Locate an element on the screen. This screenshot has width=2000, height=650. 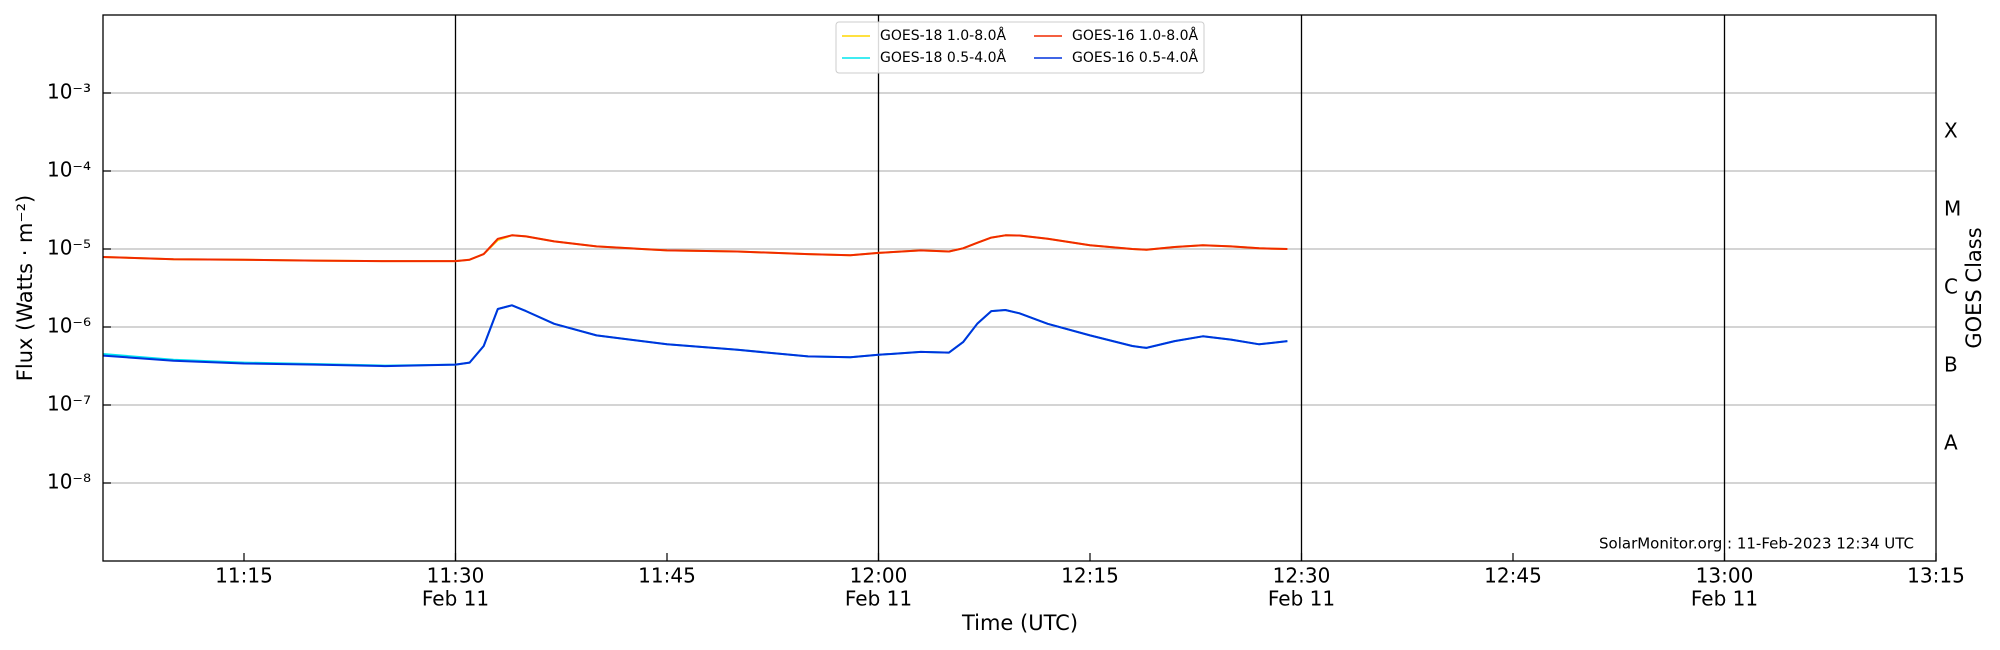
x-tick-label: 13:15 is located at coordinates (1936, 576).